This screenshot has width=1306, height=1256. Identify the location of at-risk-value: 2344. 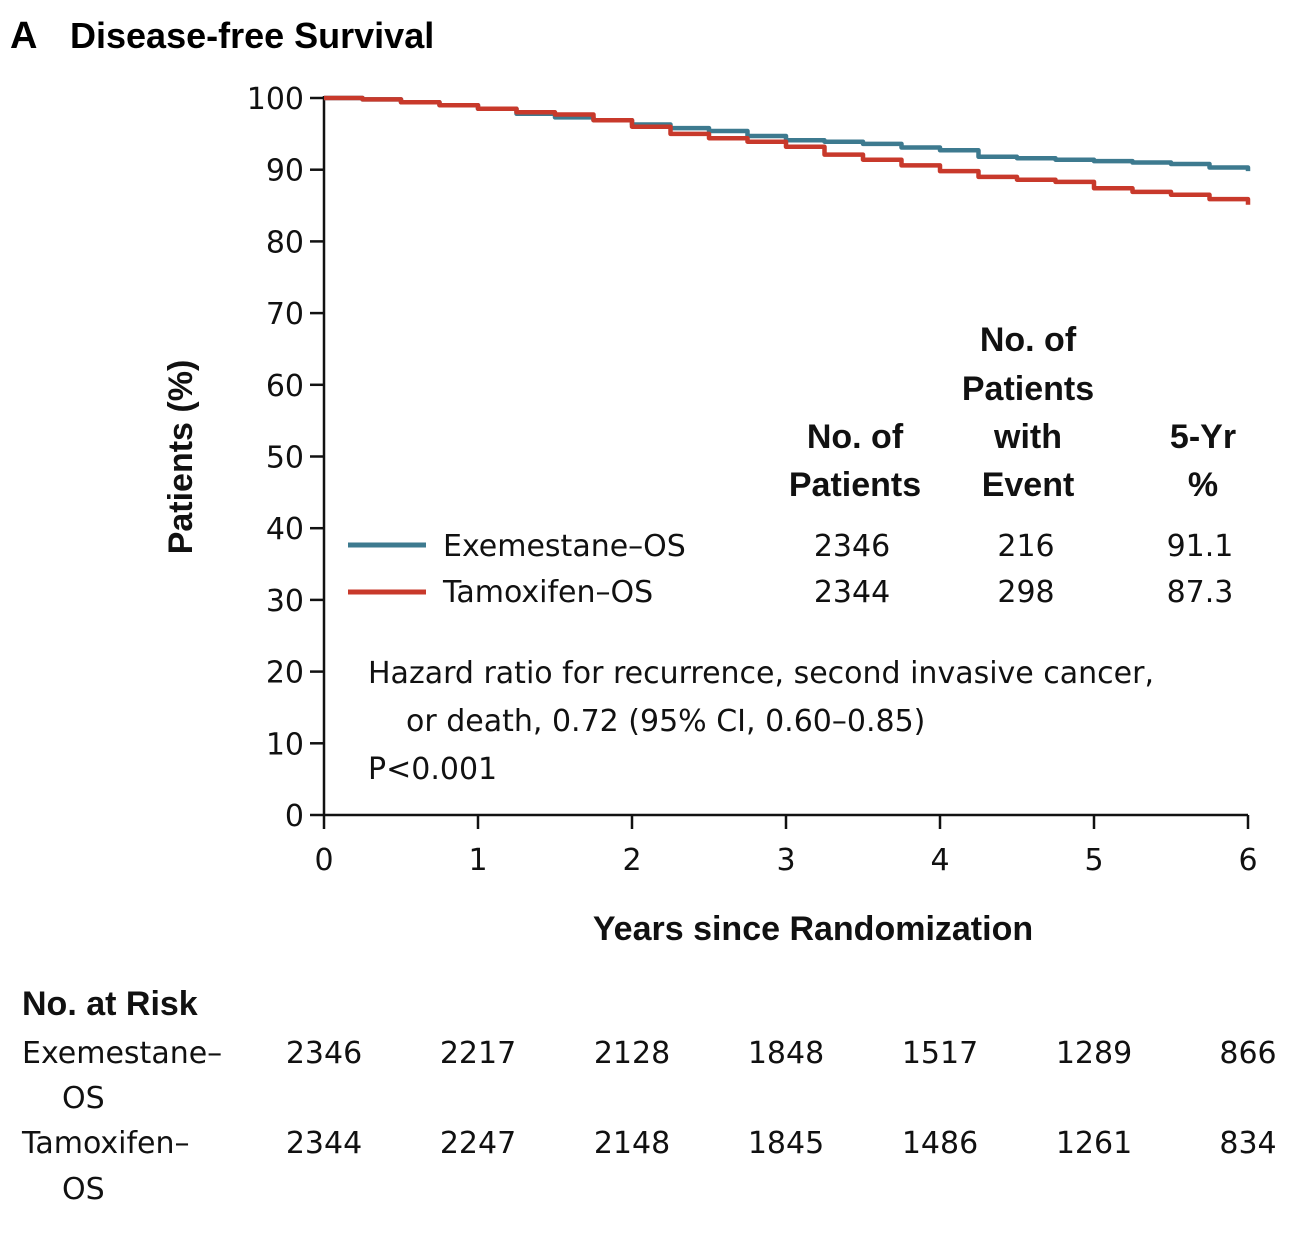
(324, 1143).